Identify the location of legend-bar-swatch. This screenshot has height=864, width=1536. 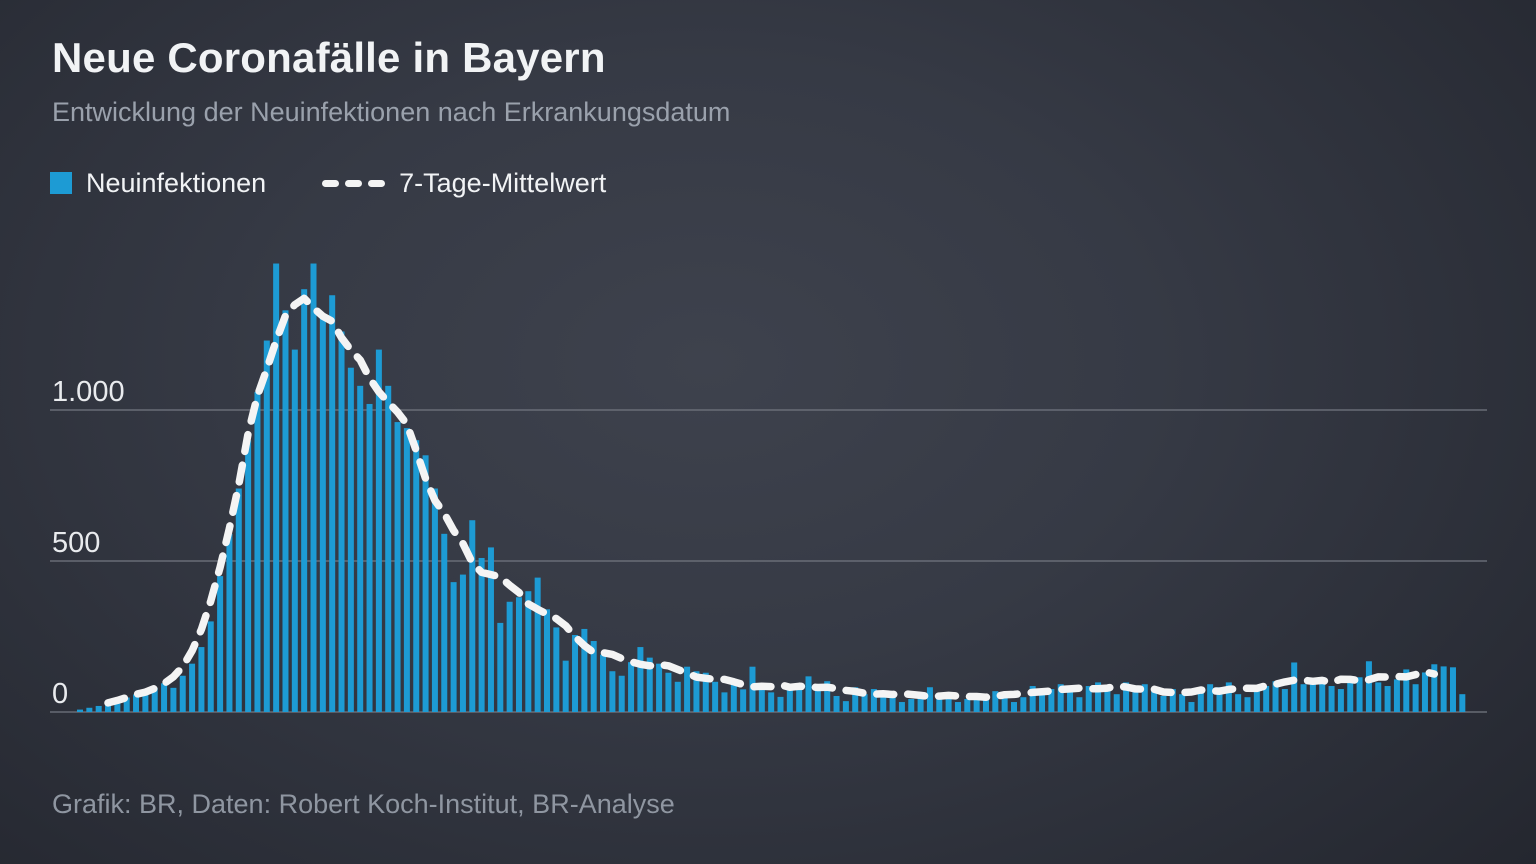
(61, 183).